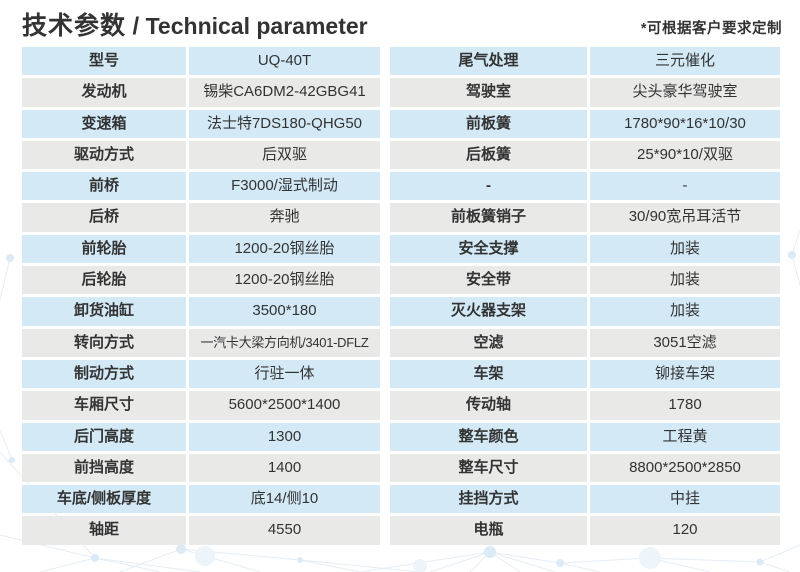 The width and height of the screenshot is (800, 572). Describe the element at coordinates (104, 342) in the screenshot. I see `param-label: 转向方式` at that location.